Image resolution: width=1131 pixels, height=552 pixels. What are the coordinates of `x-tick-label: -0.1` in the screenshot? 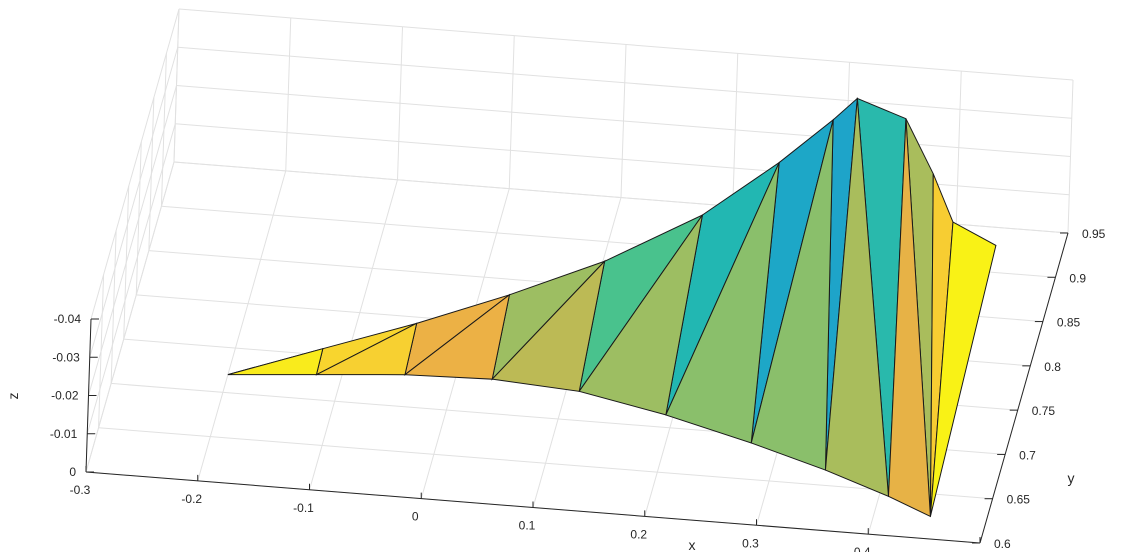 It's located at (303, 508).